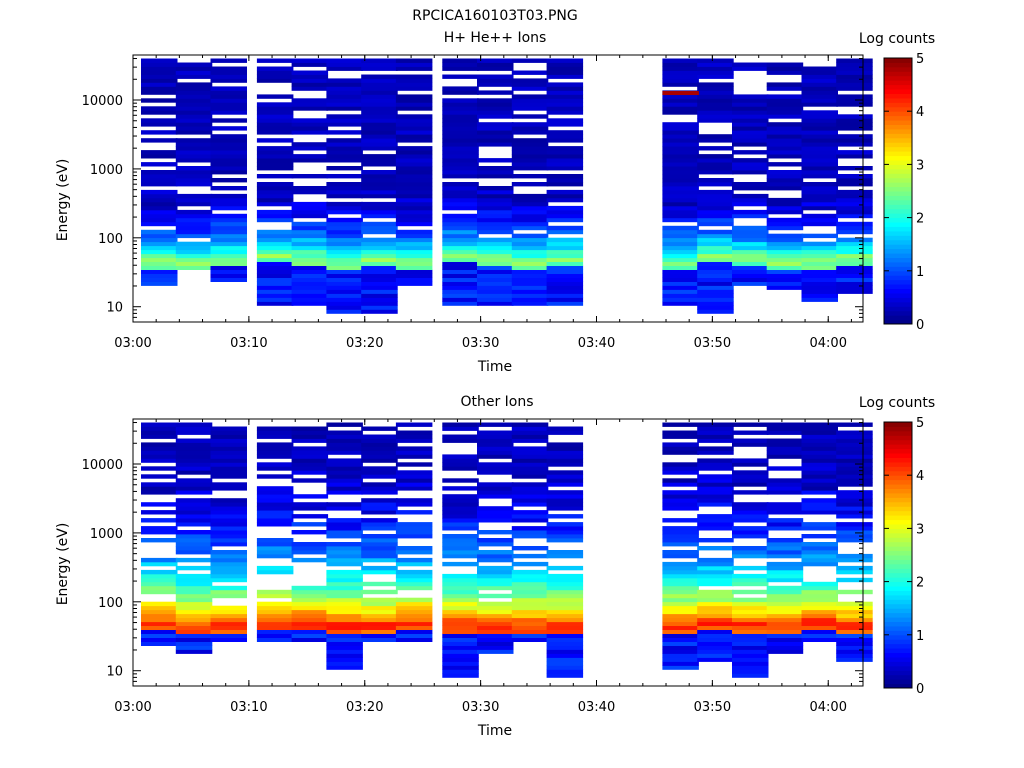 The height and width of the screenshot is (768, 1024). What do you see at coordinates (828, 707) in the screenshot?
I see `x-tick-label: 04:00` at bounding box center [828, 707].